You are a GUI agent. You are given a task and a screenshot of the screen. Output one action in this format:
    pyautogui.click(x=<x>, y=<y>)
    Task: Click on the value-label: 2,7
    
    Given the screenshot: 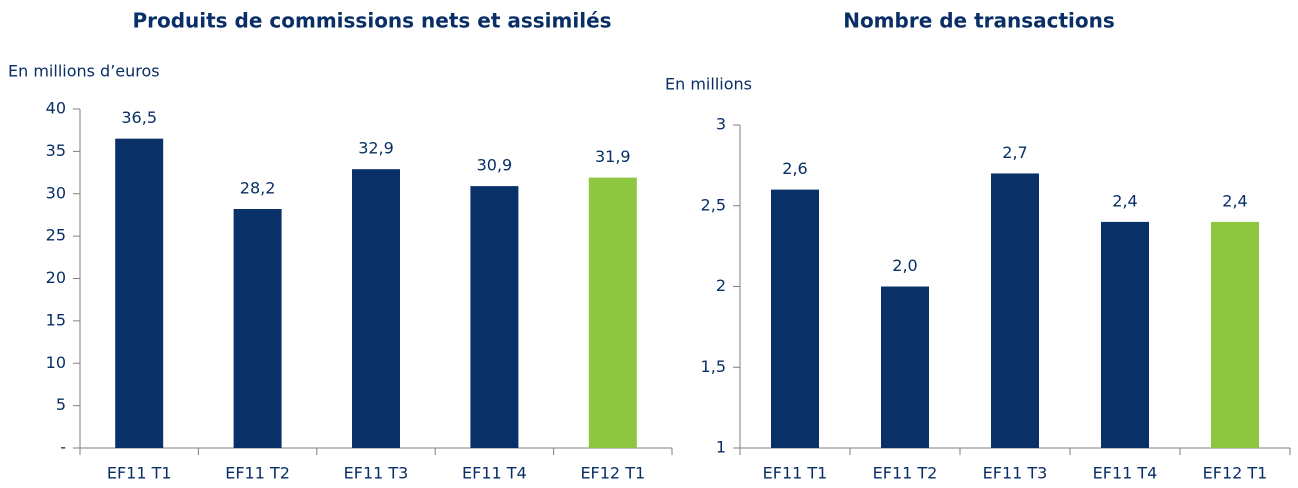 What is the action you would take?
    pyautogui.click(x=1014, y=152)
    